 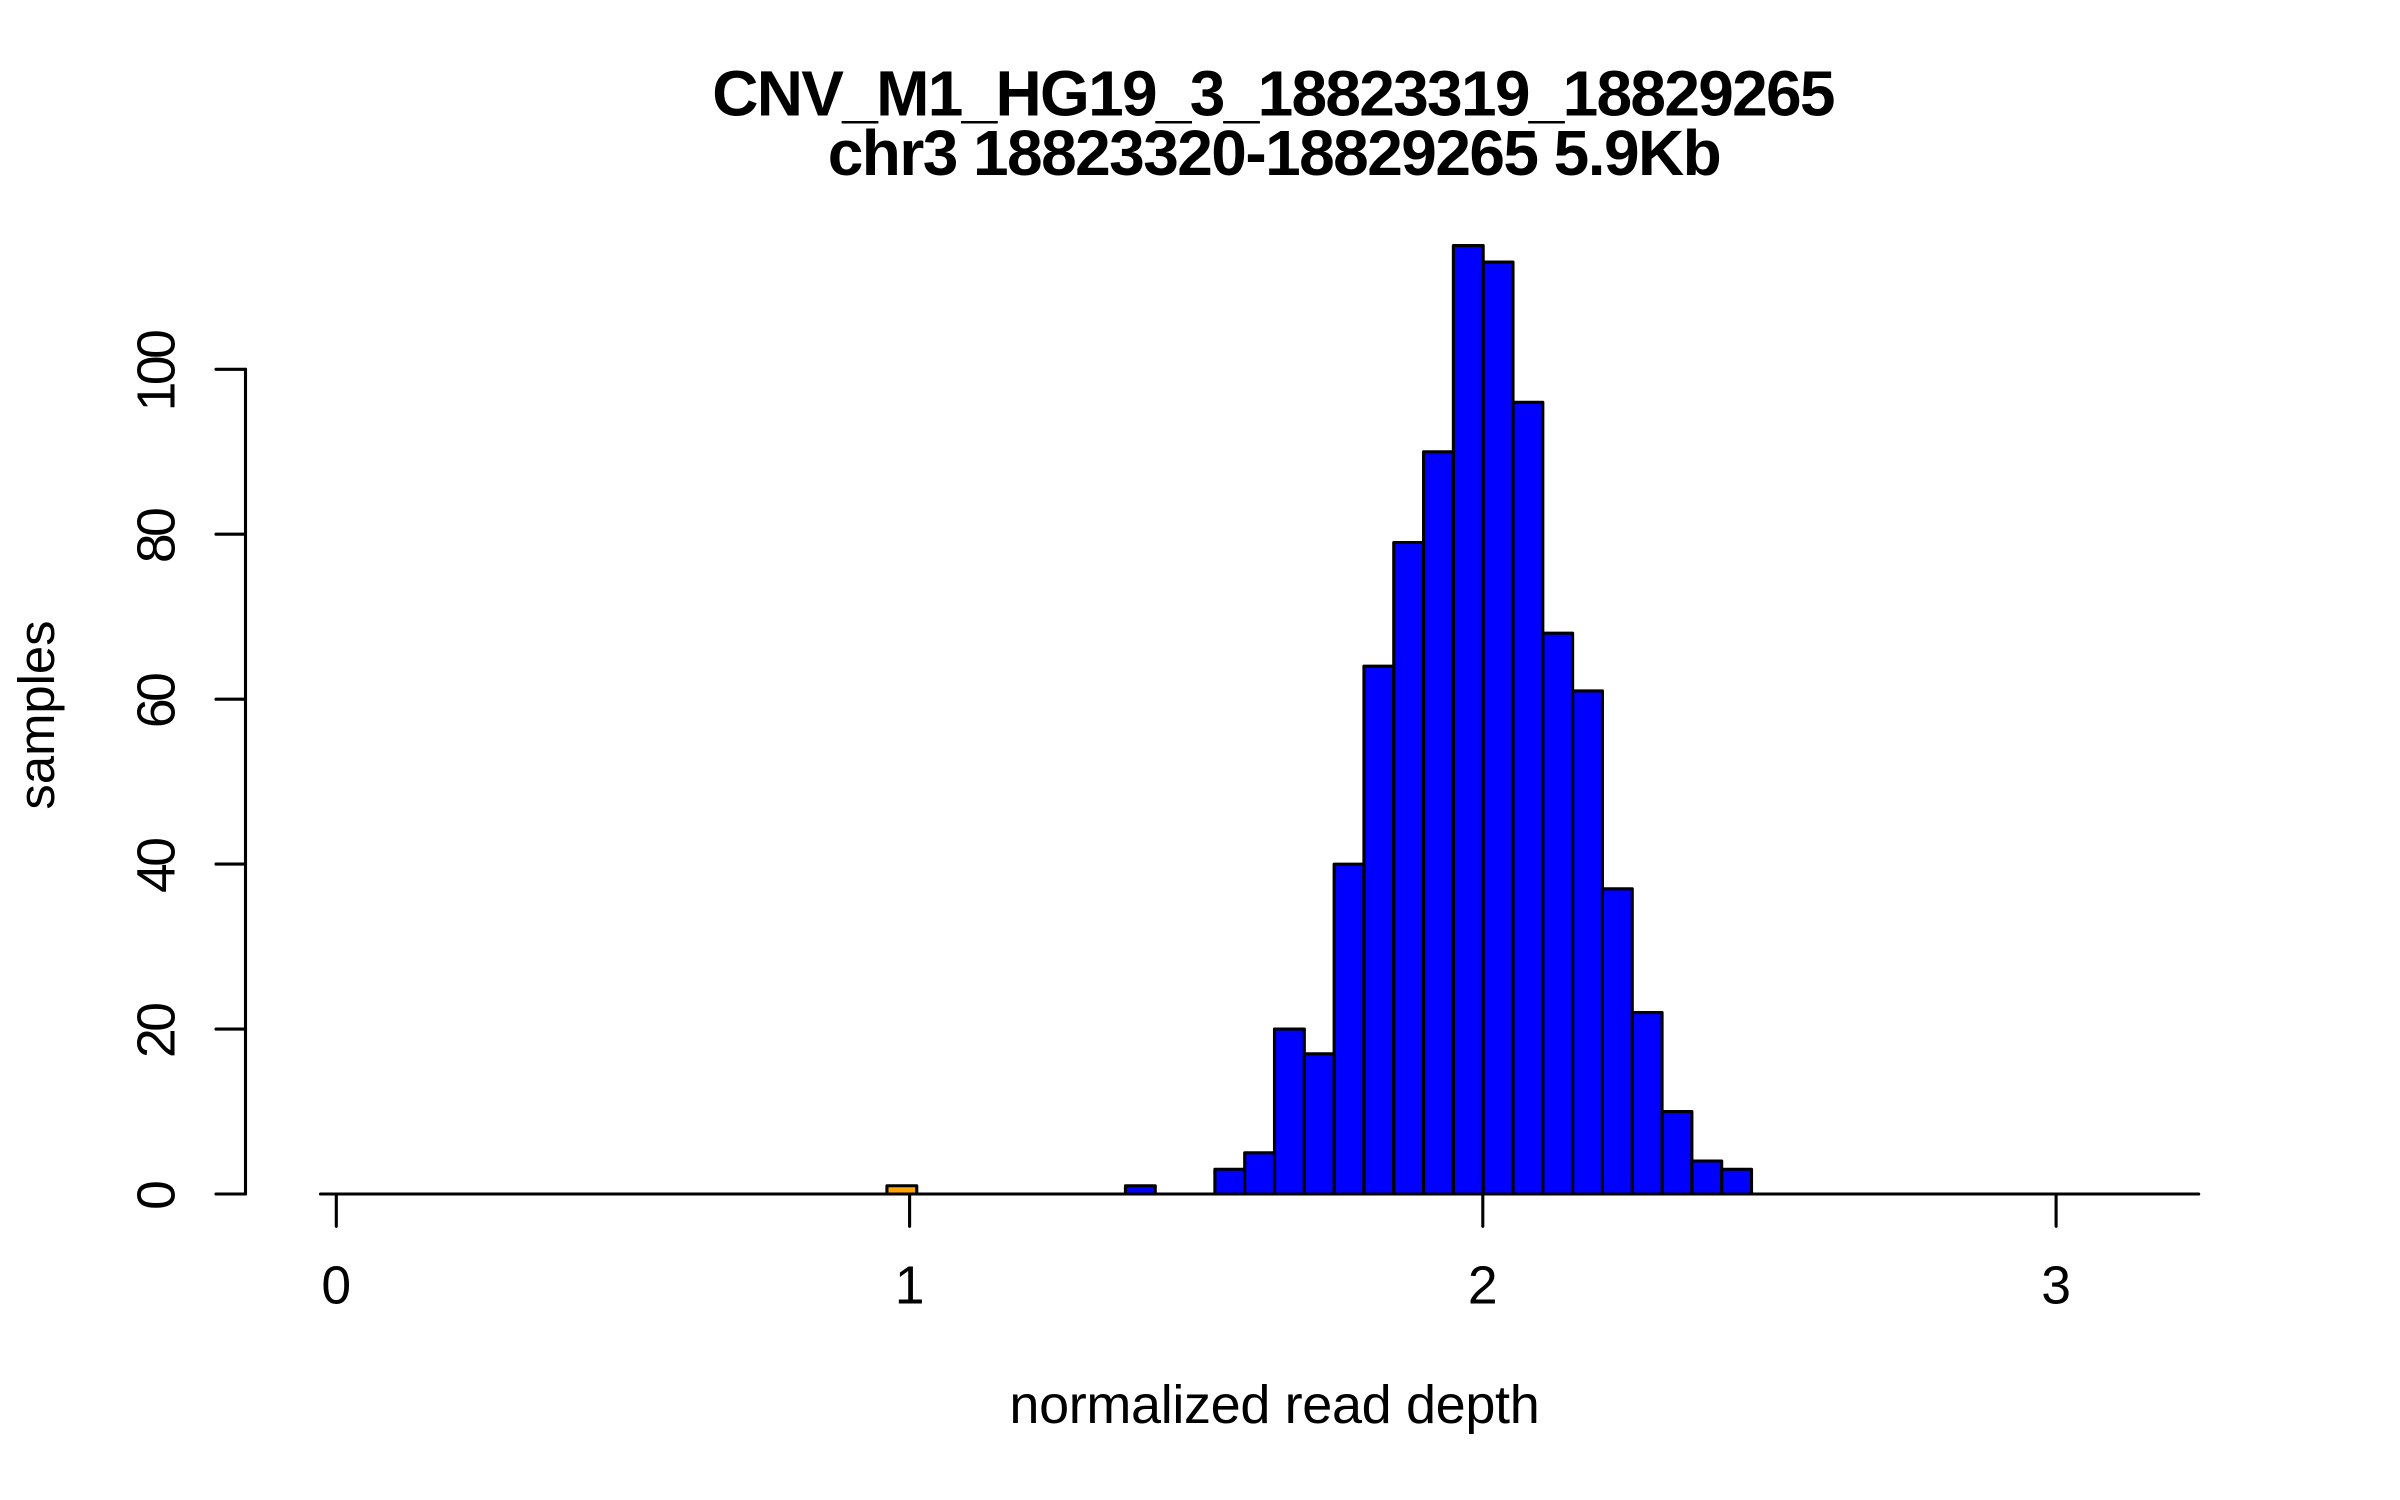 What do you see at coordinates (157, 866) in the screenshot?
I see `svg-text: 40` at bounding box center [157, 866].